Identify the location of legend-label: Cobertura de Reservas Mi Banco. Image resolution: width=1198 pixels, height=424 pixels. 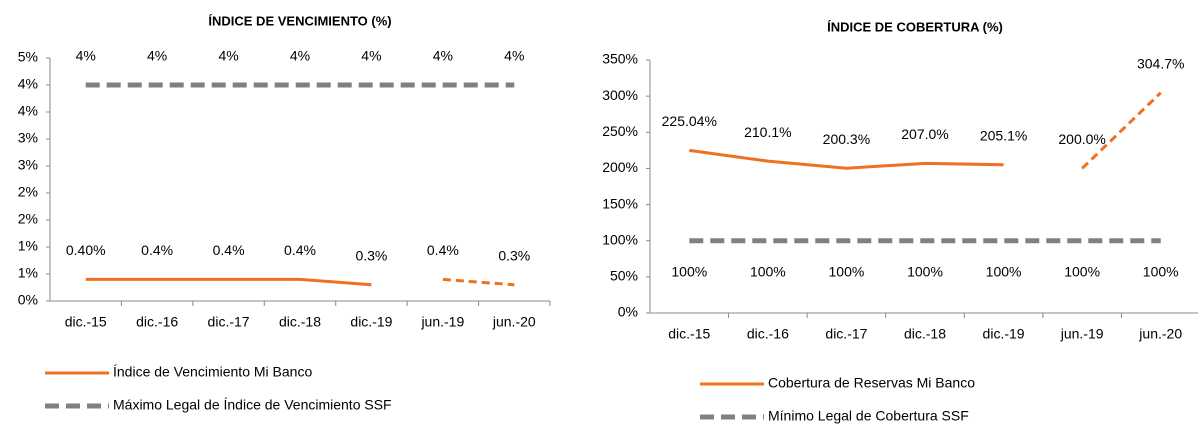
(871, 383).